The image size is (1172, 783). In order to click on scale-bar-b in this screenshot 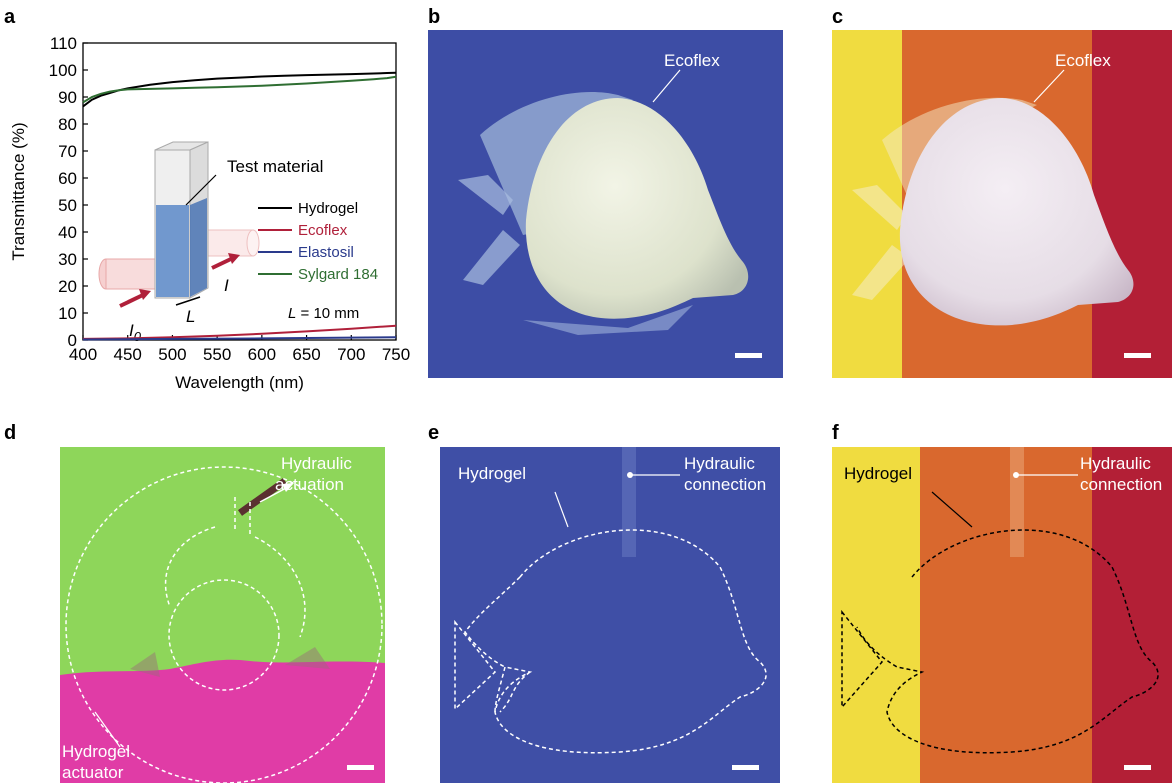, I will do `click(748, 355)`.